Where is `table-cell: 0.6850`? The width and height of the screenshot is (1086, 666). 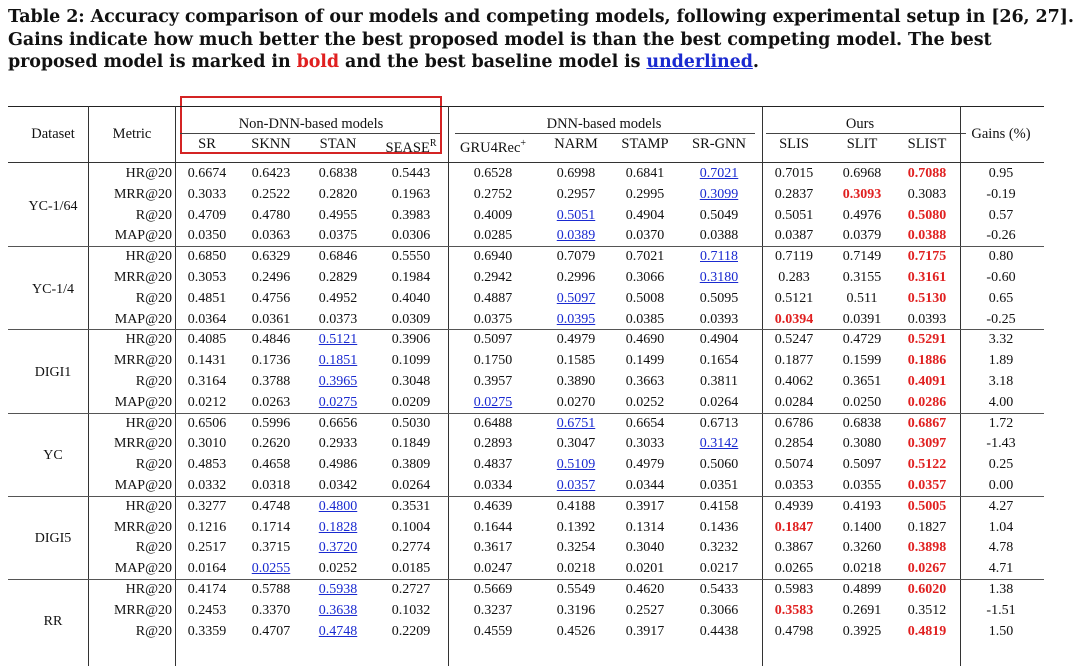
table-cell: 0.6850 is located at coordinates (207, 257).